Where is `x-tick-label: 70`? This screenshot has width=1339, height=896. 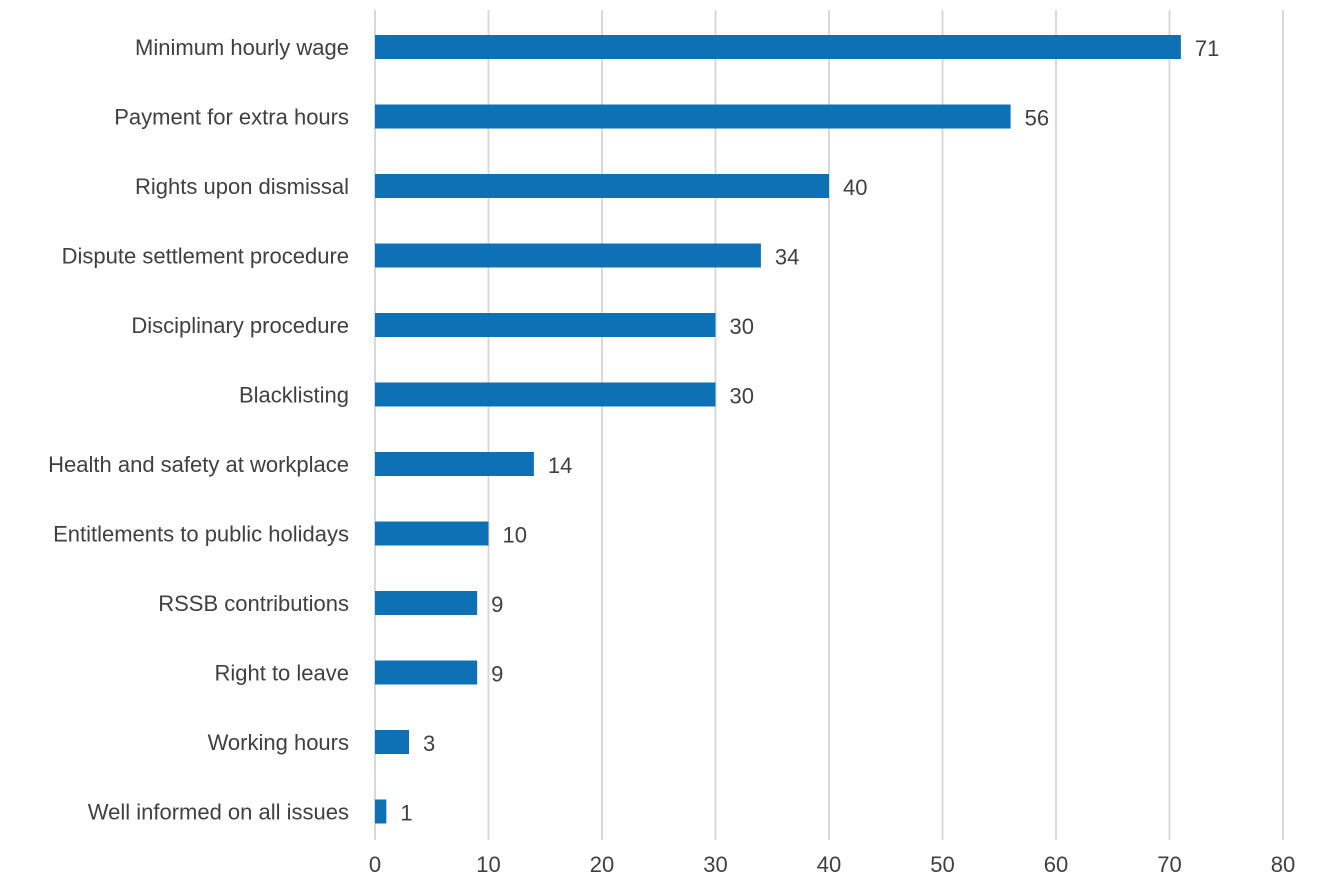
x-tick-label: 70 is located at coordinates (1169, 864).